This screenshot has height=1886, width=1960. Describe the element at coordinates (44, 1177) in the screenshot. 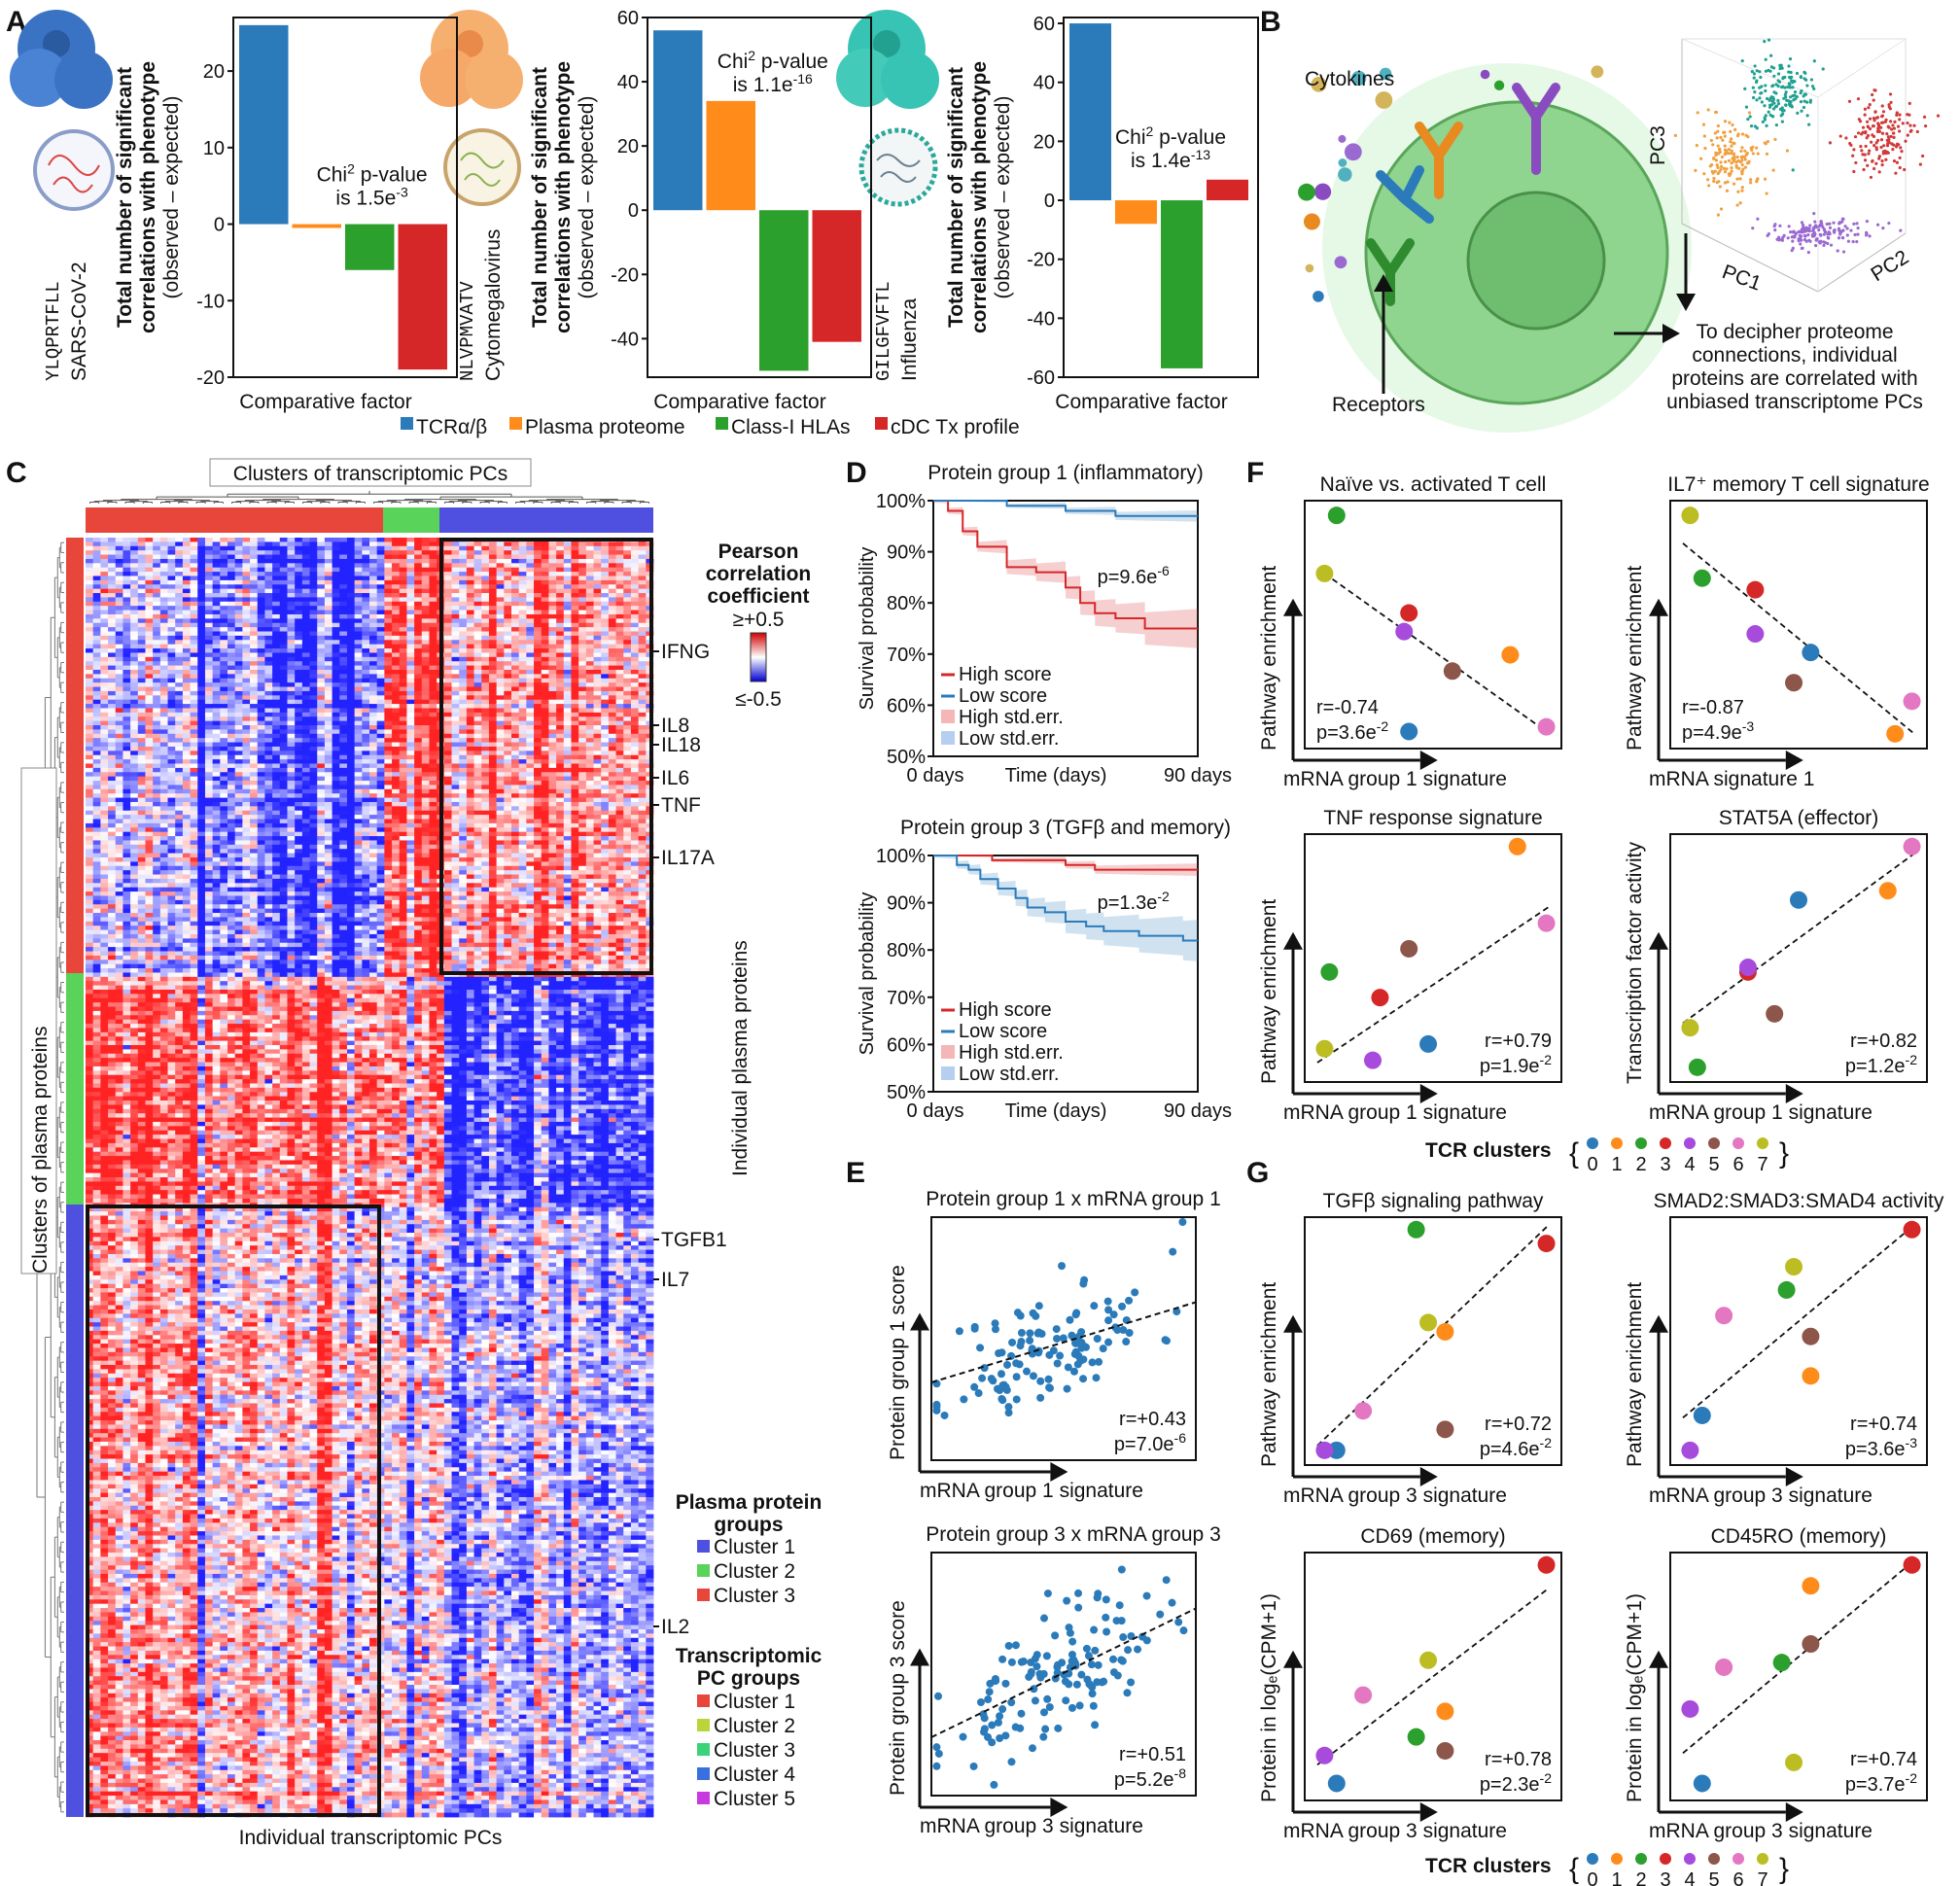

I see `row-dendrogram` at that location.